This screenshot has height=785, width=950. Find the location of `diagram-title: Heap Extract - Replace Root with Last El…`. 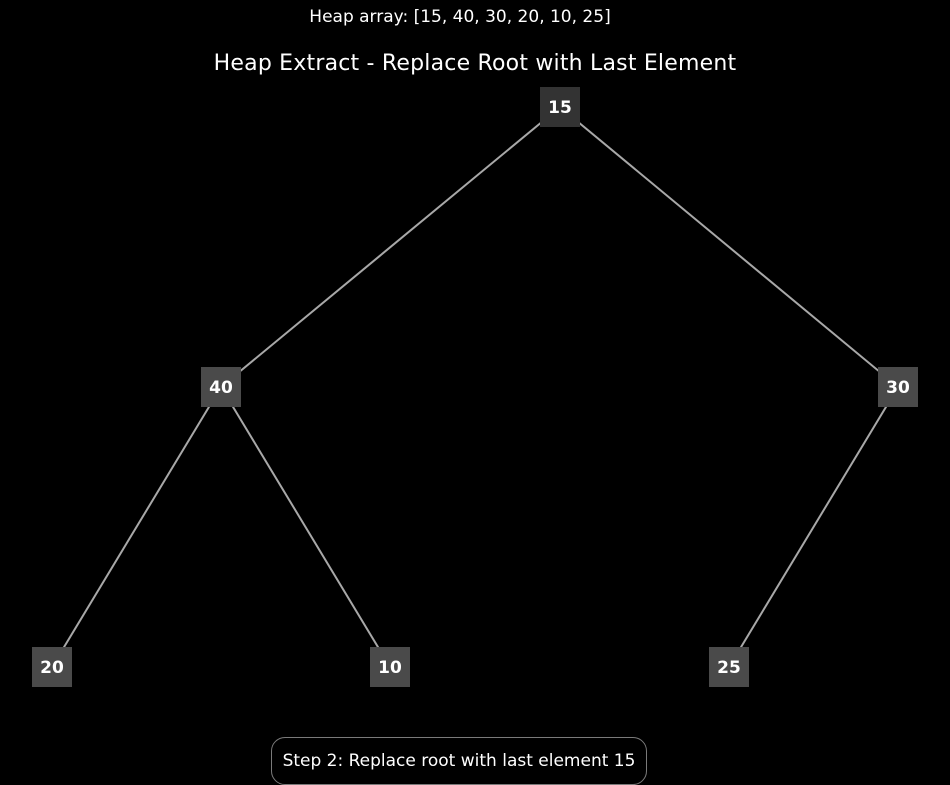

diagram-title: Heap Extract - Replace Root with Last El… is located at coordinates (475, 63).